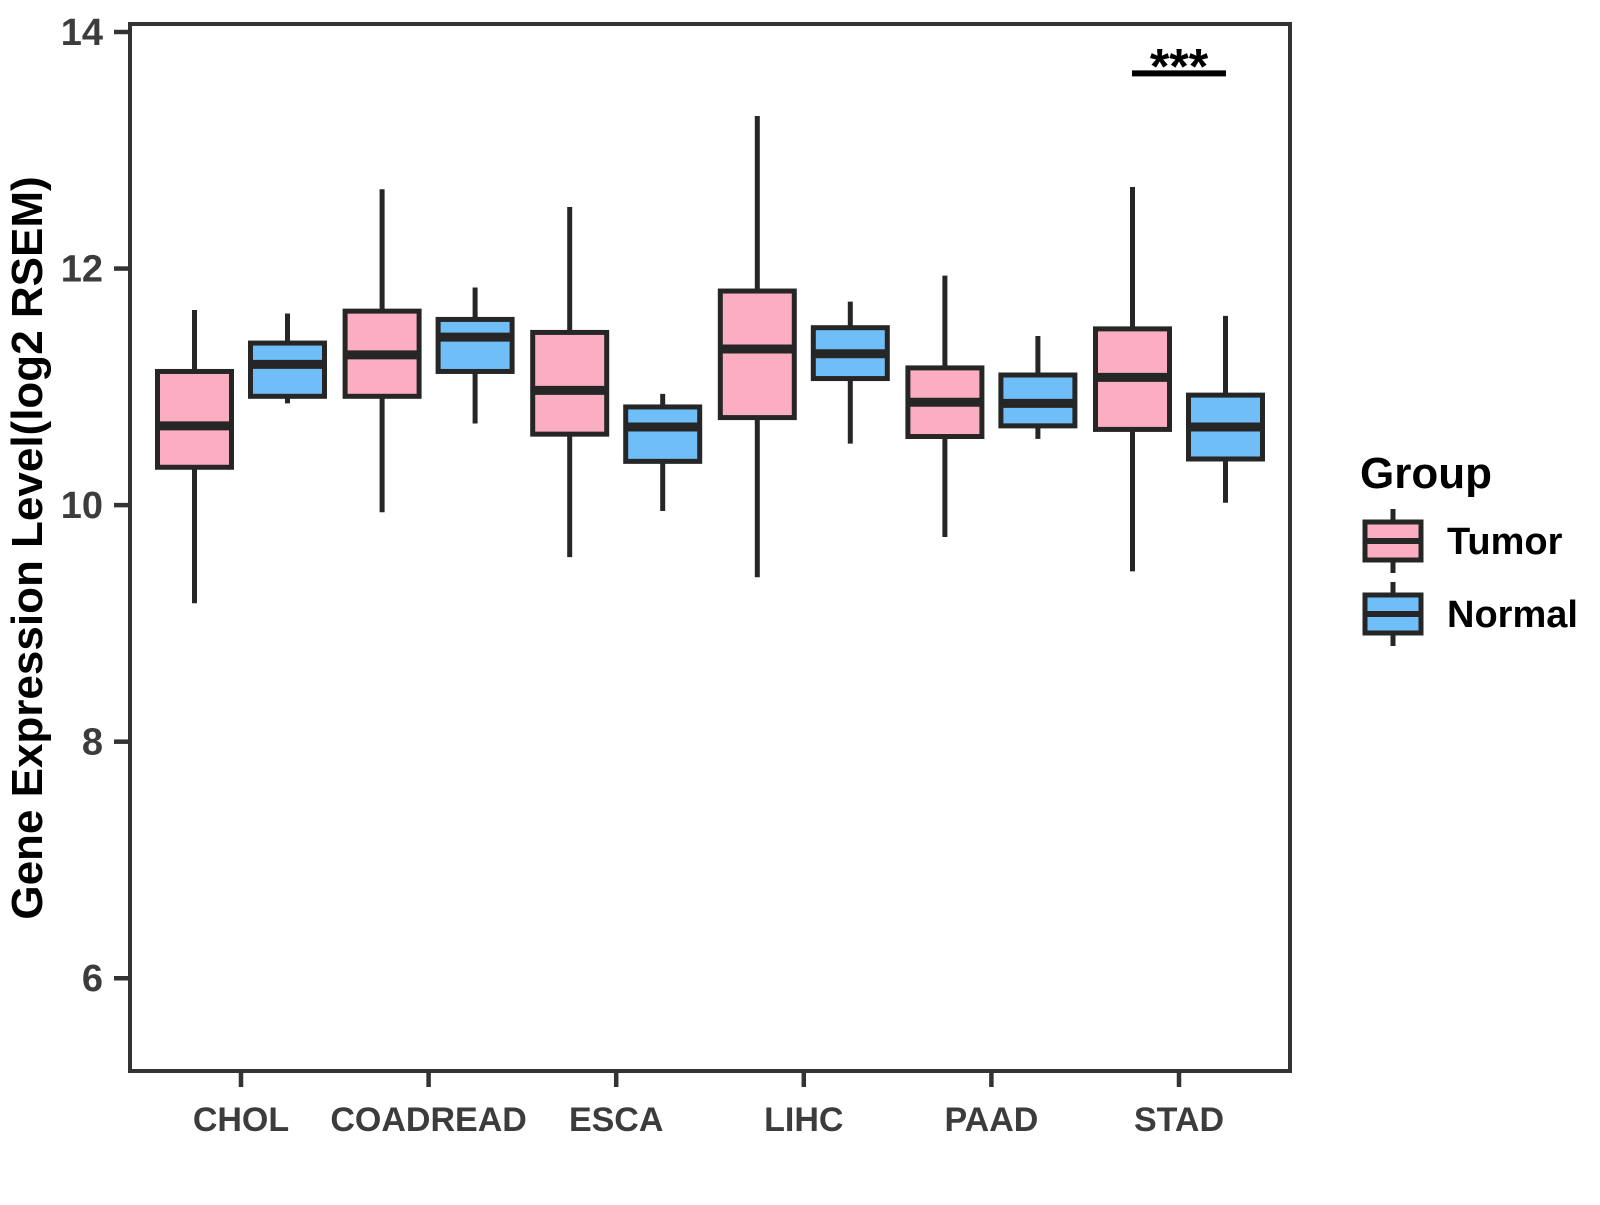  I want to click on y-tick-label-12: 12, so click(82, 270).